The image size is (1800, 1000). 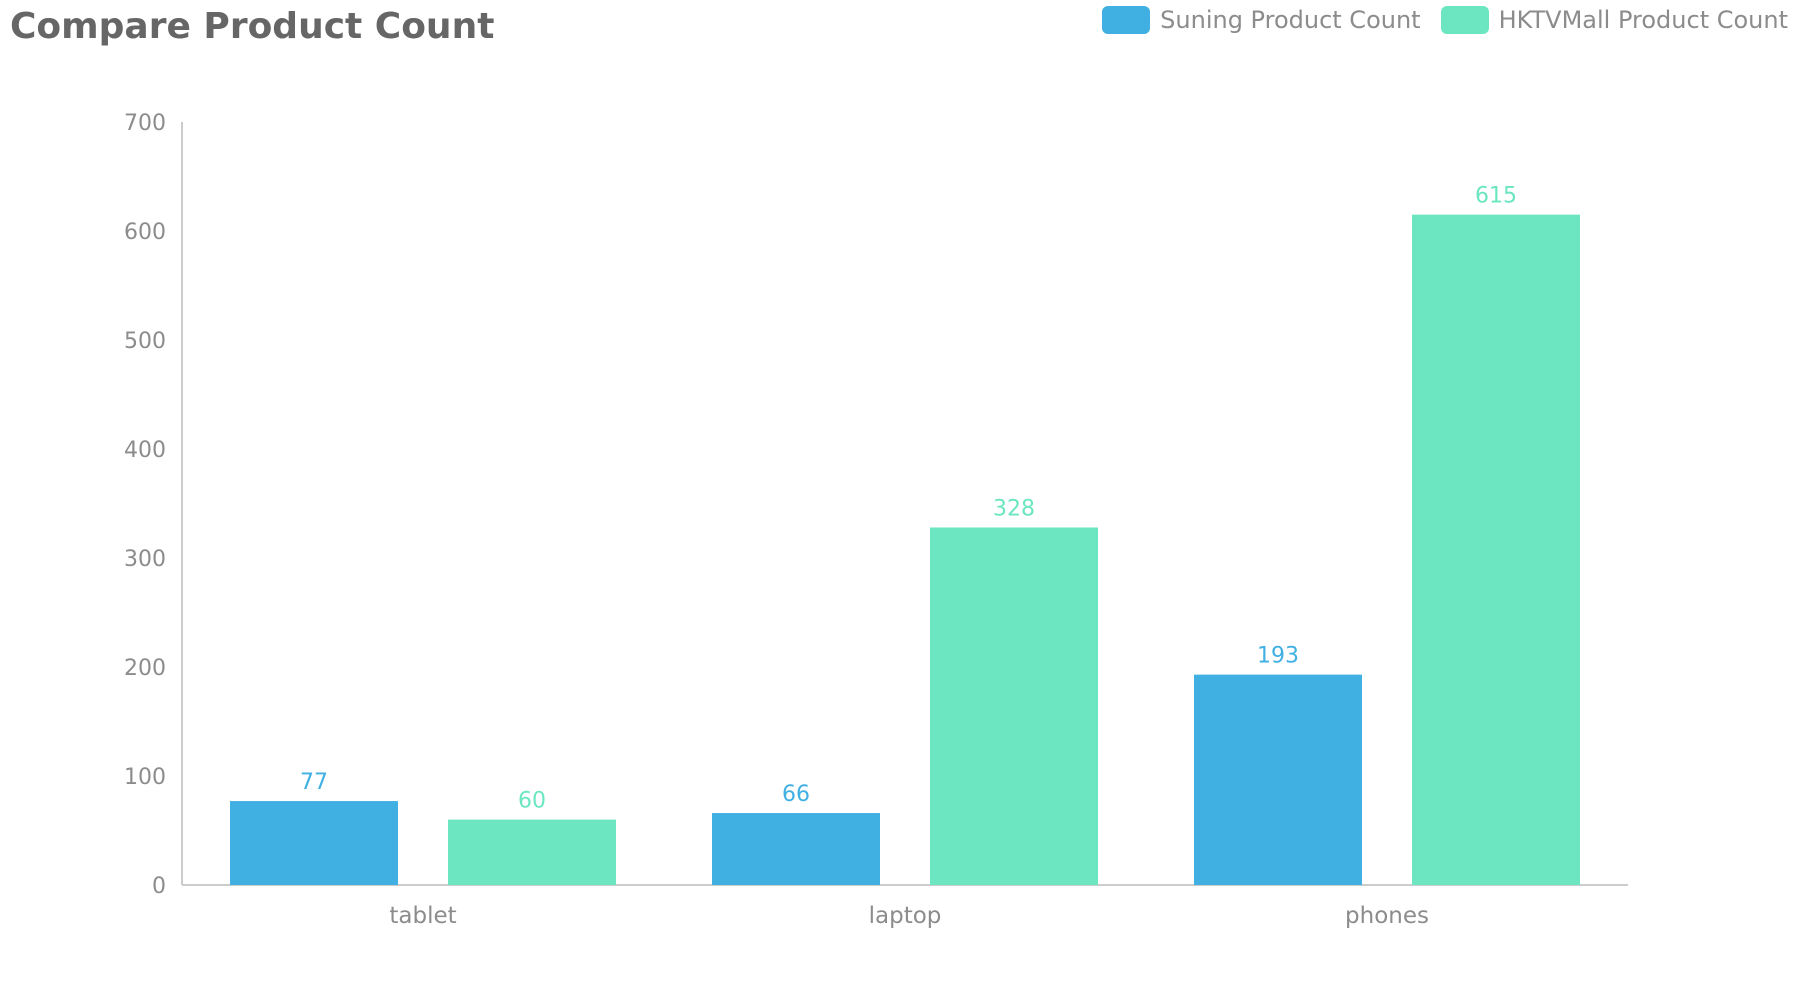 What do you see at coordinates (1496, 196) in the screenshot?
I see `data-label: 615` at bounding box center [1496, 196].